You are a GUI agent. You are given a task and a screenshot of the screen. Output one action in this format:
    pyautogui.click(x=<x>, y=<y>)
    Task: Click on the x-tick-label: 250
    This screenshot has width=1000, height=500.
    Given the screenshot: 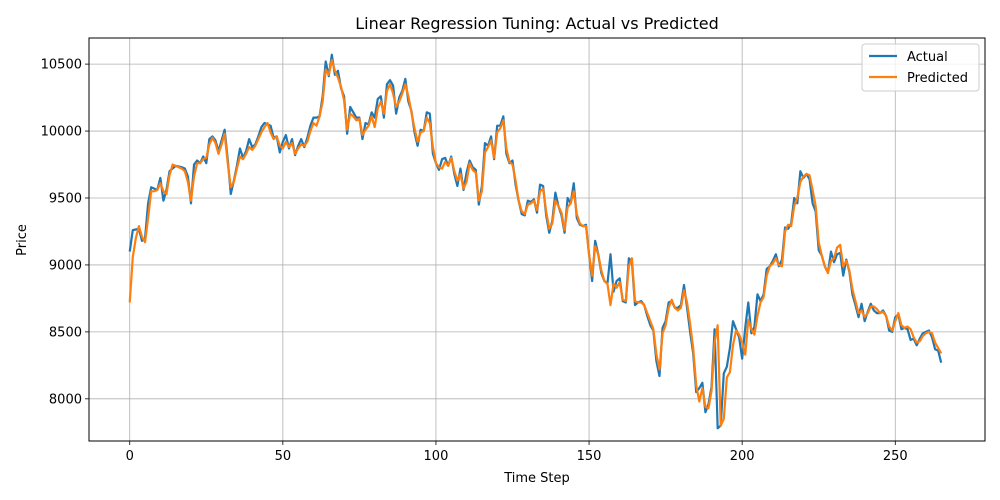 What is the action you would take?
    pyautogui.click(x=895, y=456)
    